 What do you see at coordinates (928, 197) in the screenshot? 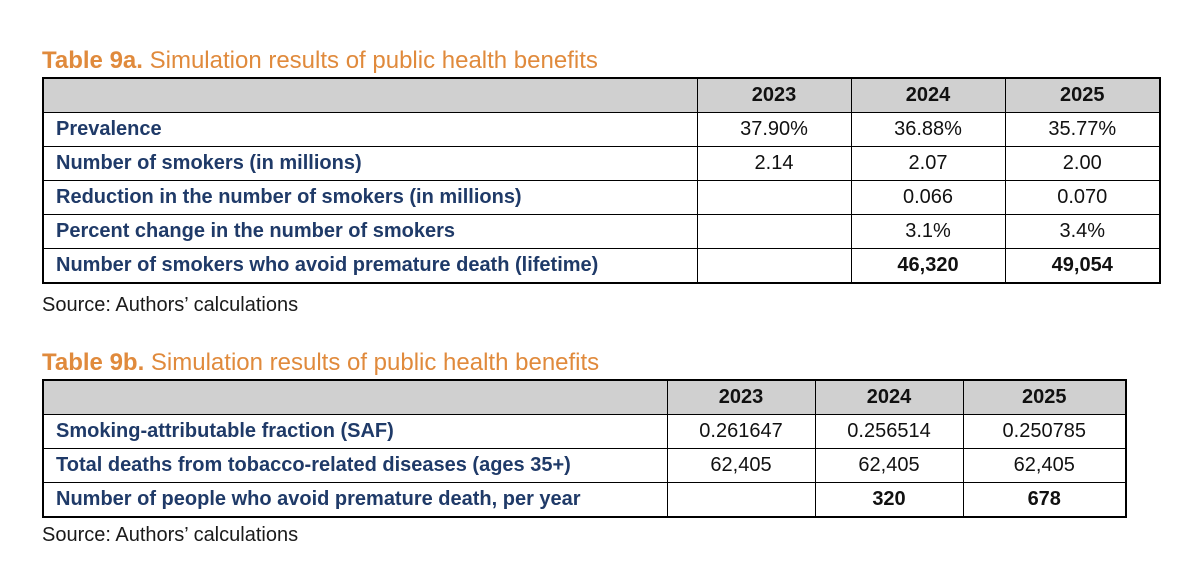
I see `cell-value: 0.066` at bounding box center [928, 197].